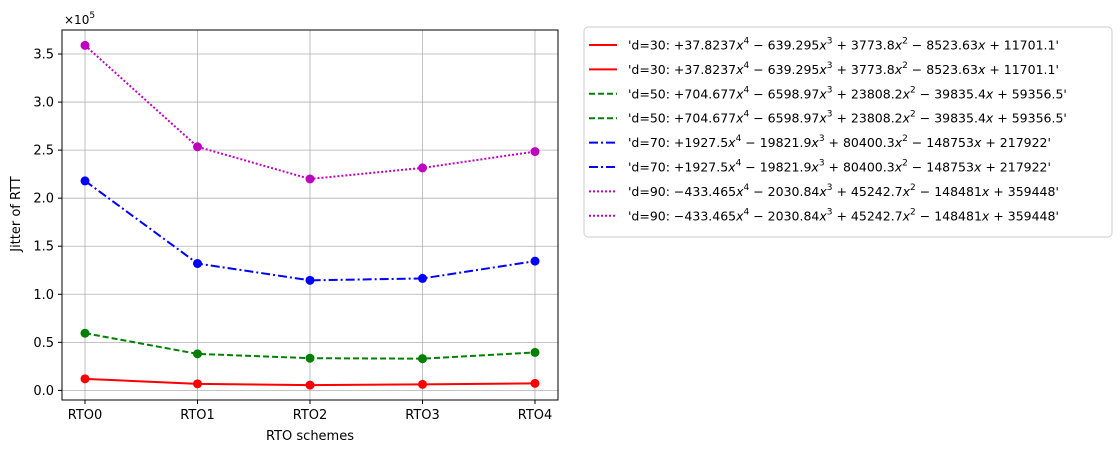 The width and height of the screenshot is (1120, 452). I want to click on y-tick-label: 1.5, so click(43, 247).